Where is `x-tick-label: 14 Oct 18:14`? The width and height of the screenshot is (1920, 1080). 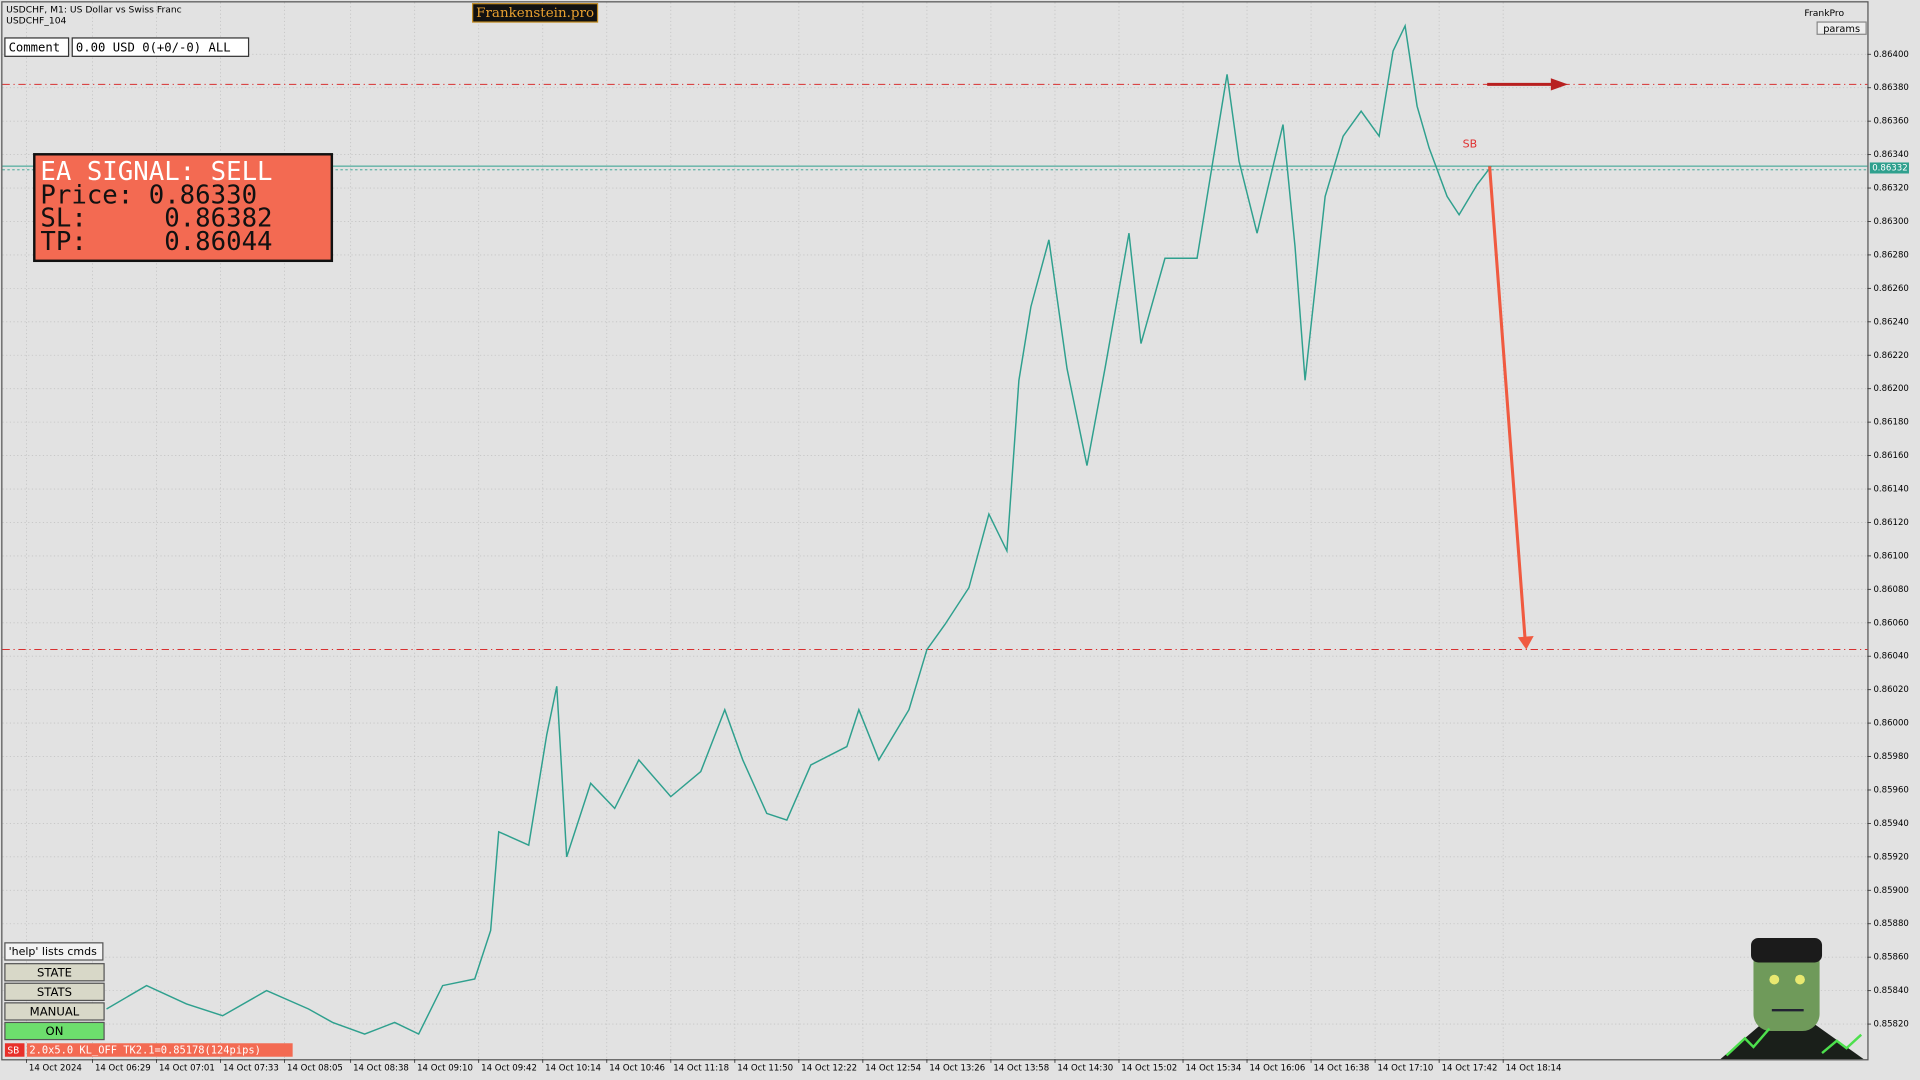 x-tick-label: 14 Oct 18:14 is located at coordinates (1534, 1068).